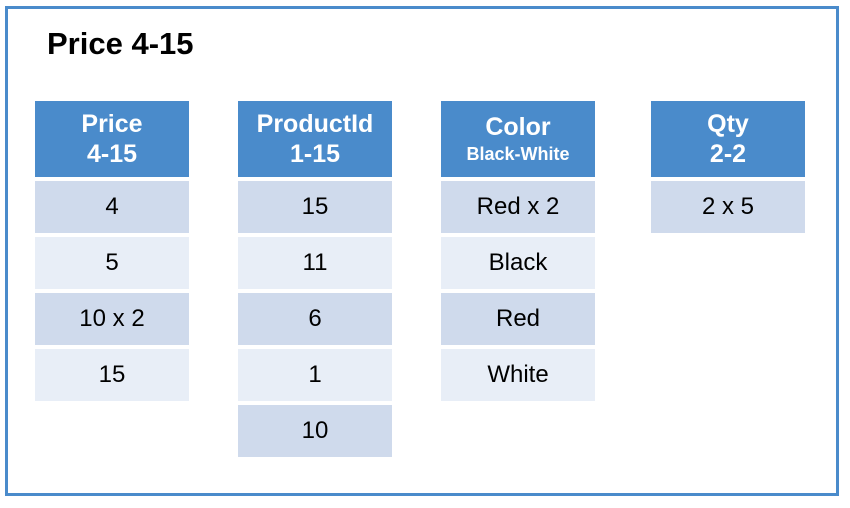 The height and width of the screenshot is (508, 850). What do you see at coordinates (518, 154) in the screenshot?
I see `column-range: Black-White` at bounding box center [518, 154].